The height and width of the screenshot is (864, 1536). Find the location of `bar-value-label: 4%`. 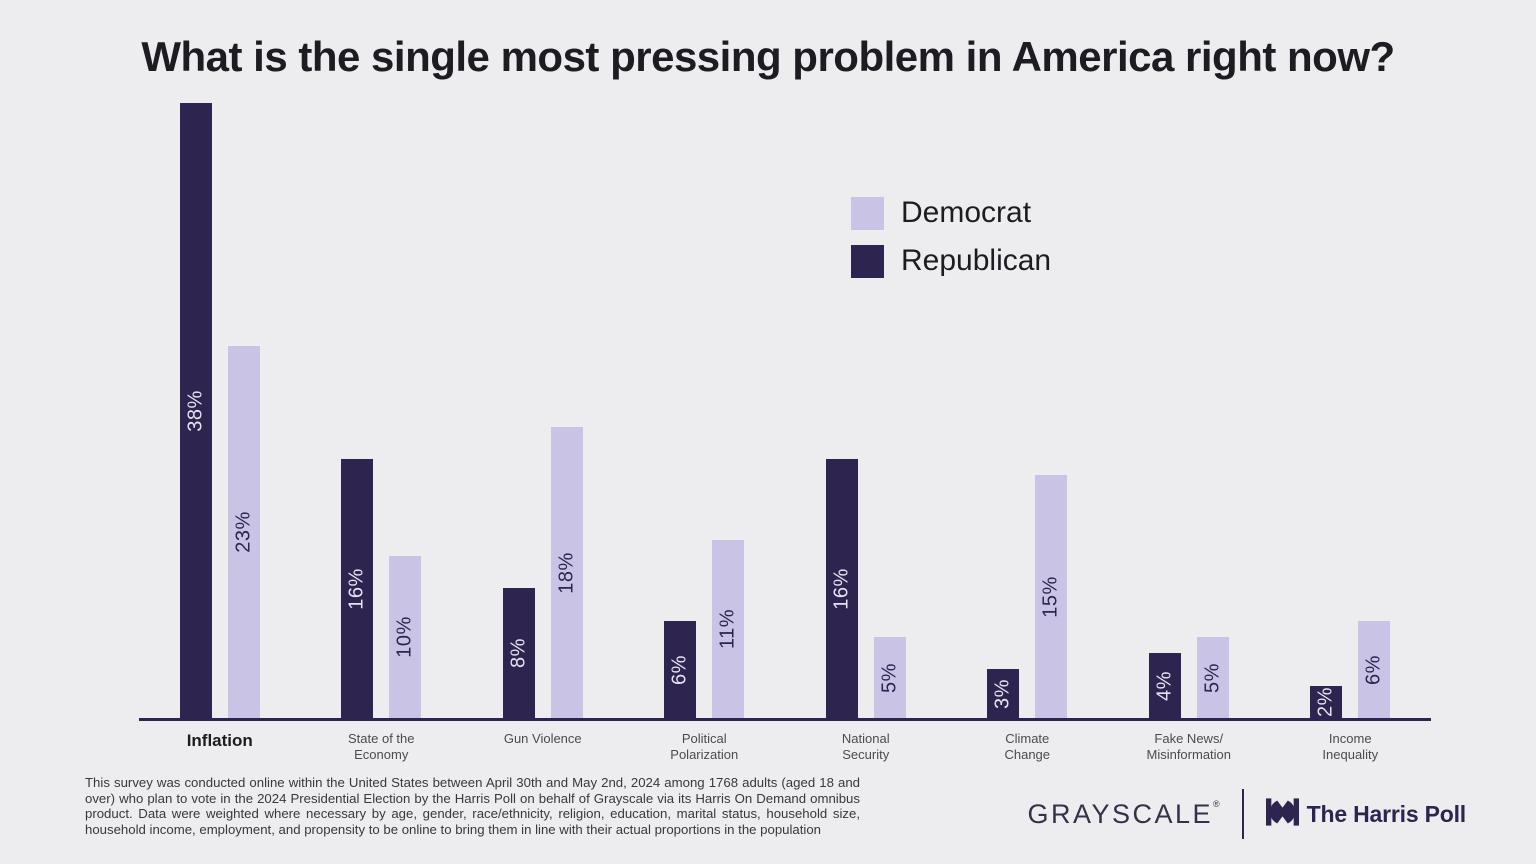

bar-value-label: 4% is located at coordinates (1164, 685).